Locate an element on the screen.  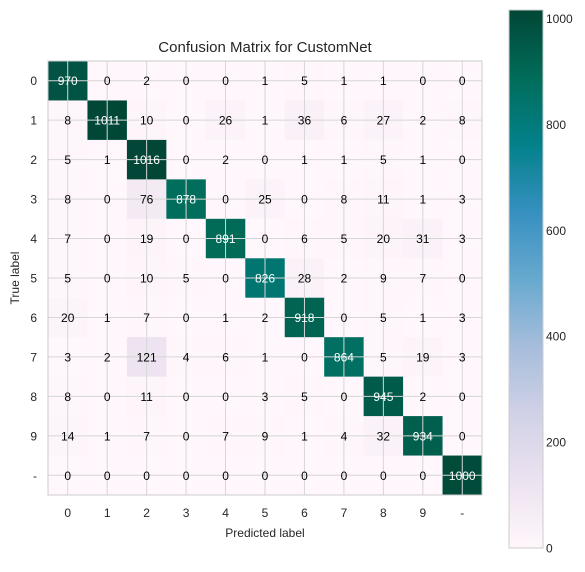
cell-value-9-5: 9 is located at coordinates (265, 436).